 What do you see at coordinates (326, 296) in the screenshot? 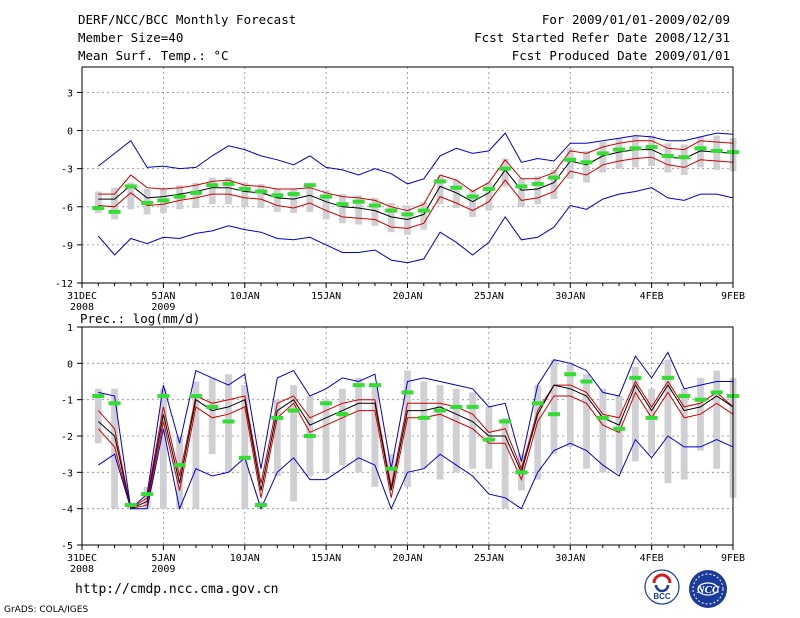
I see `temp-xtick-label: 15JAN` at bounding box center [326, 296].